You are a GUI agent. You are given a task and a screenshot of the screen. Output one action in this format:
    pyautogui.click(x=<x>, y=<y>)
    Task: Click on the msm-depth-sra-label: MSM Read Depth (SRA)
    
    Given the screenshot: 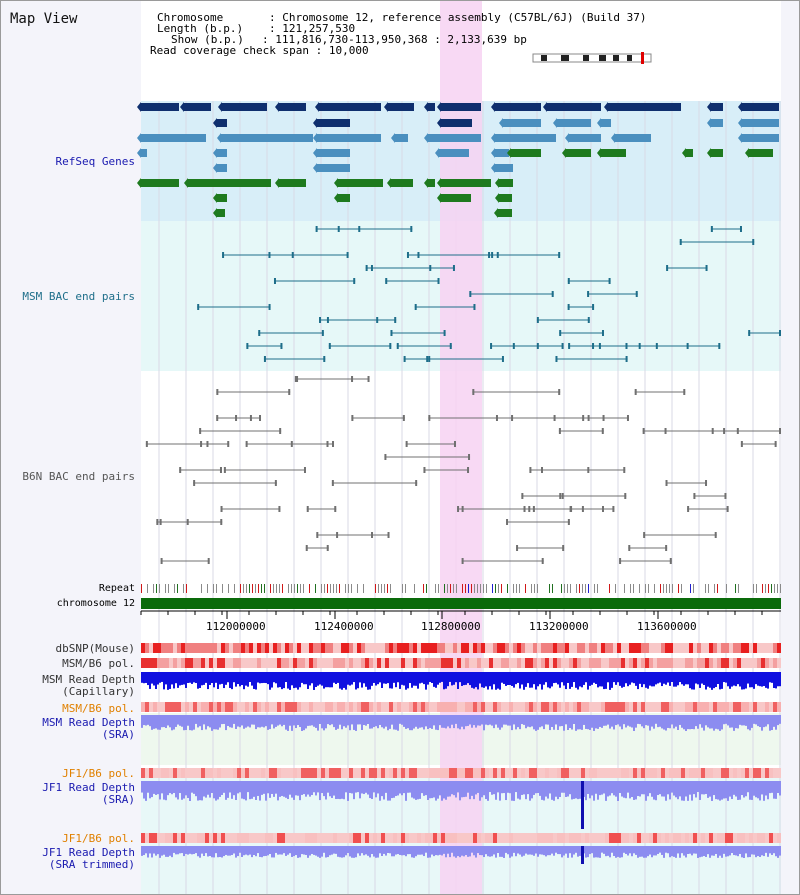 What is the action you would take?
    pyautogui.click(x=88, y=729)
    